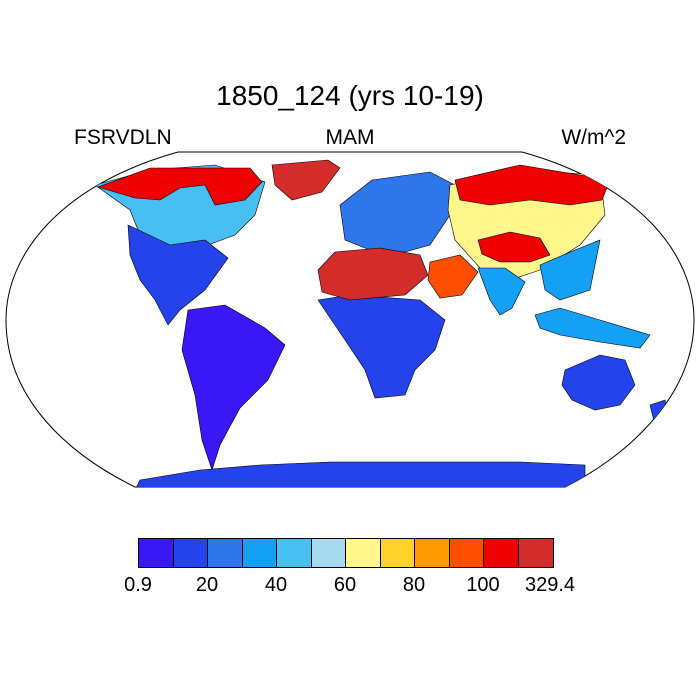 This screenshot has width=700, height=700. I want to click on region-arabia, so click(453, 276).